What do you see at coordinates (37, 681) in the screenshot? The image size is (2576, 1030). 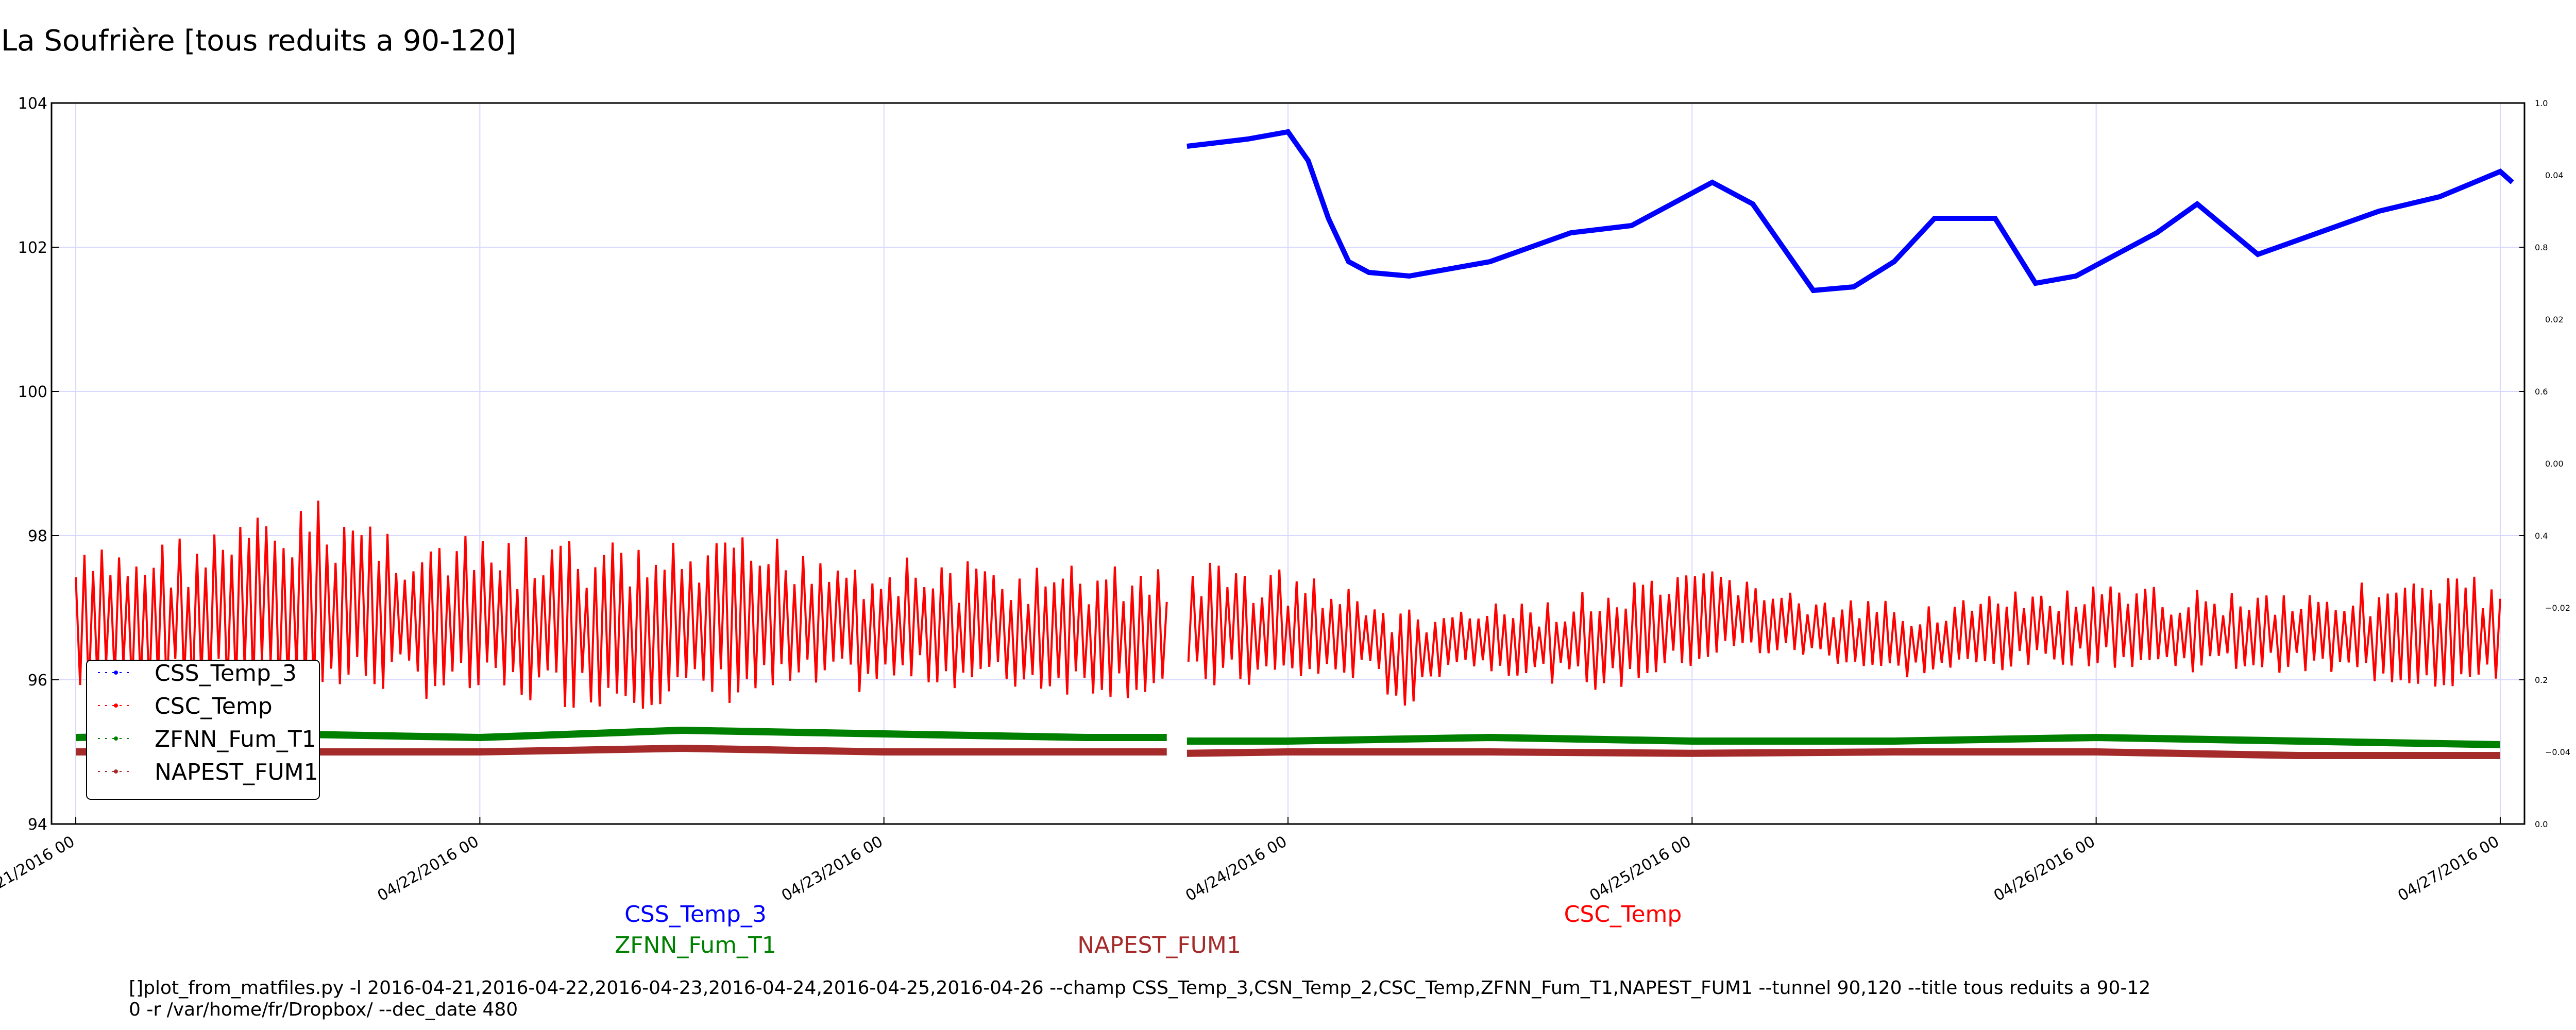 I see `y-tick-label: 96` at bounding box center [37, 681].